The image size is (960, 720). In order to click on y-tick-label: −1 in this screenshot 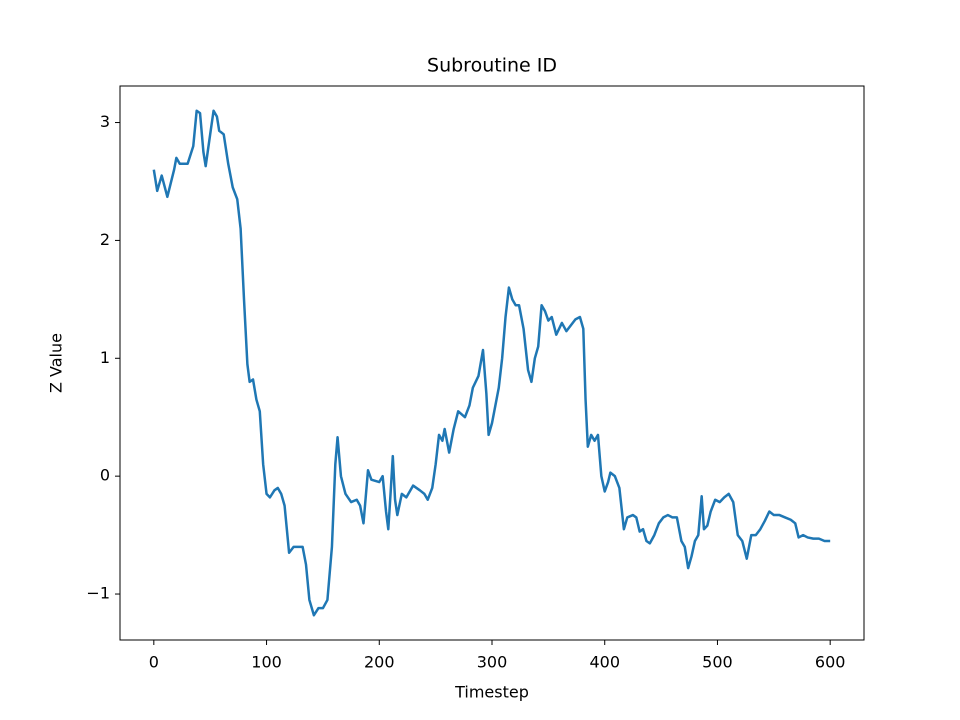, I will do `click(98, 593)`.